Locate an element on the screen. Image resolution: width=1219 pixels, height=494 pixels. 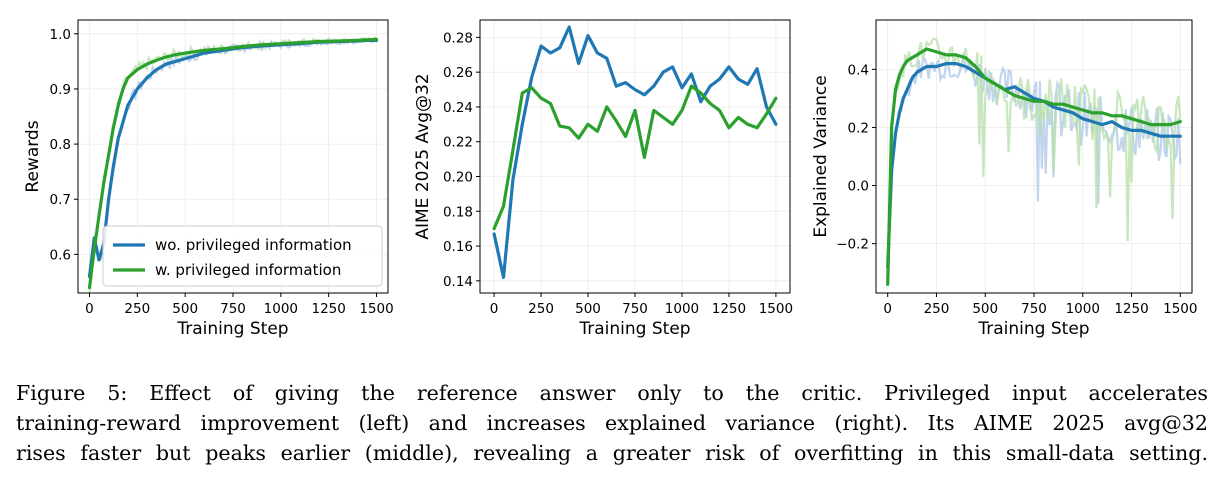
y-tick-label: 0.8 is located at coordinates (60, 145).